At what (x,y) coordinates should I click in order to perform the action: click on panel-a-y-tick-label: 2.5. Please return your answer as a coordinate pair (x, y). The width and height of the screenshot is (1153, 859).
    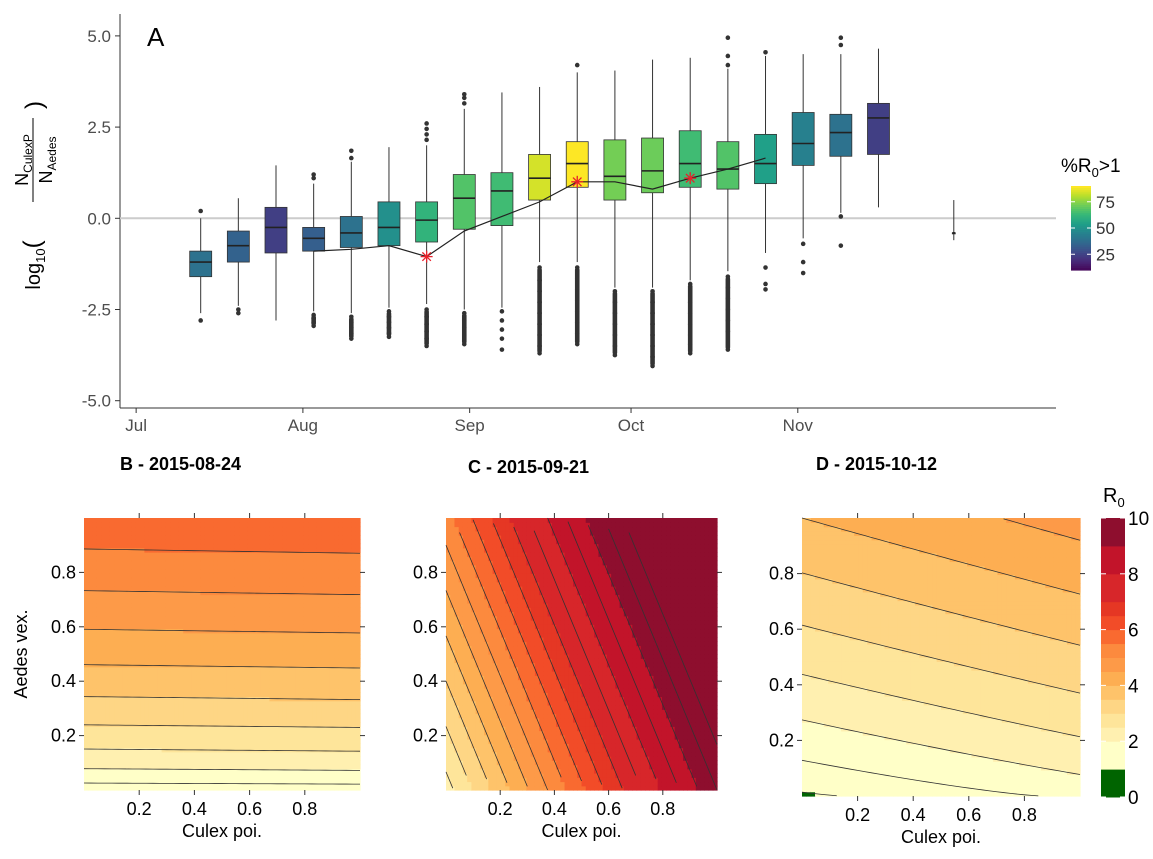
    Looking at the image, I should click on (99, 127).